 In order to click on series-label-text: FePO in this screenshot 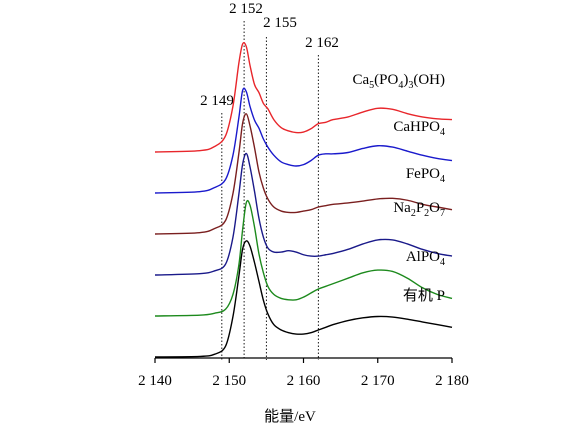, I will do `click(423, 174)`.